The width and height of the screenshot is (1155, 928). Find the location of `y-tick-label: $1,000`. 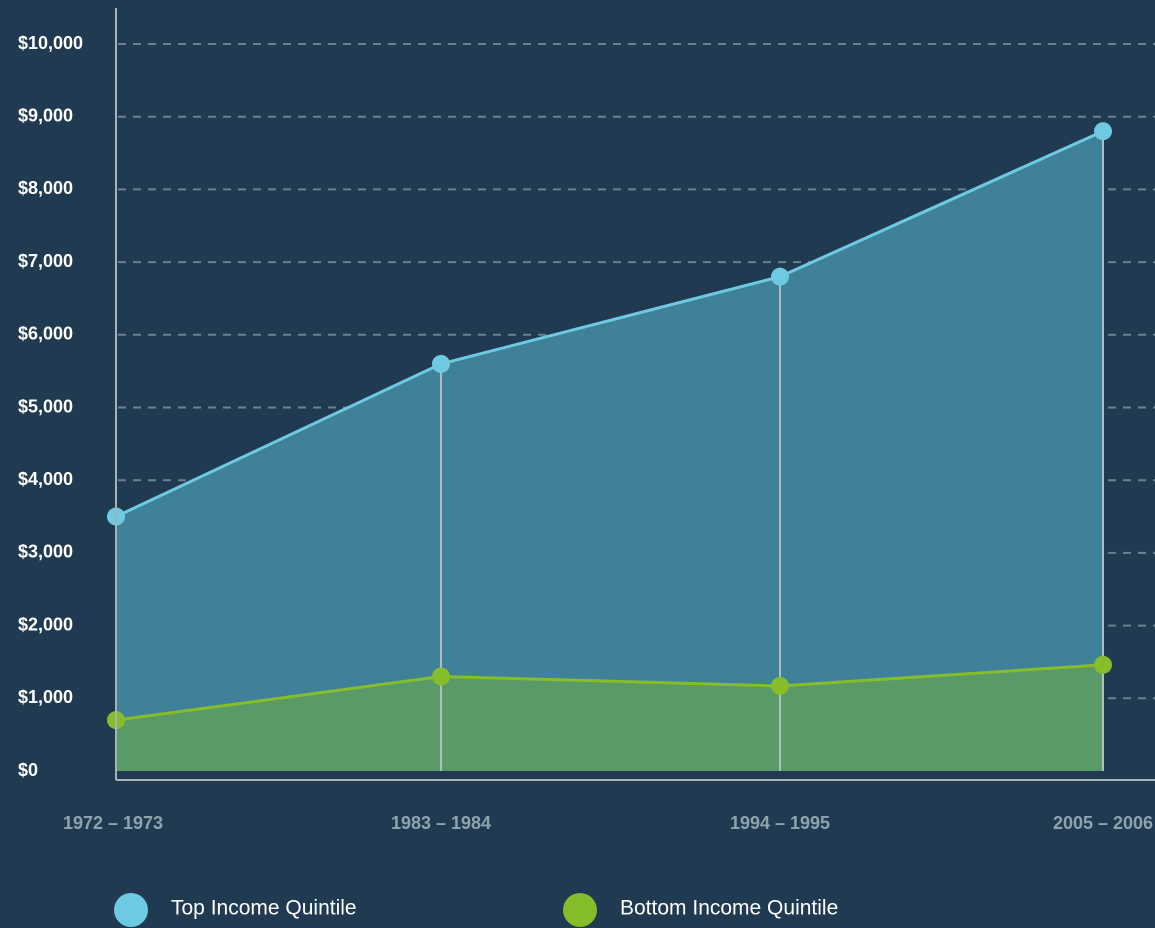

y-tick-label: $1,000 is located at coordinates (45, 697).